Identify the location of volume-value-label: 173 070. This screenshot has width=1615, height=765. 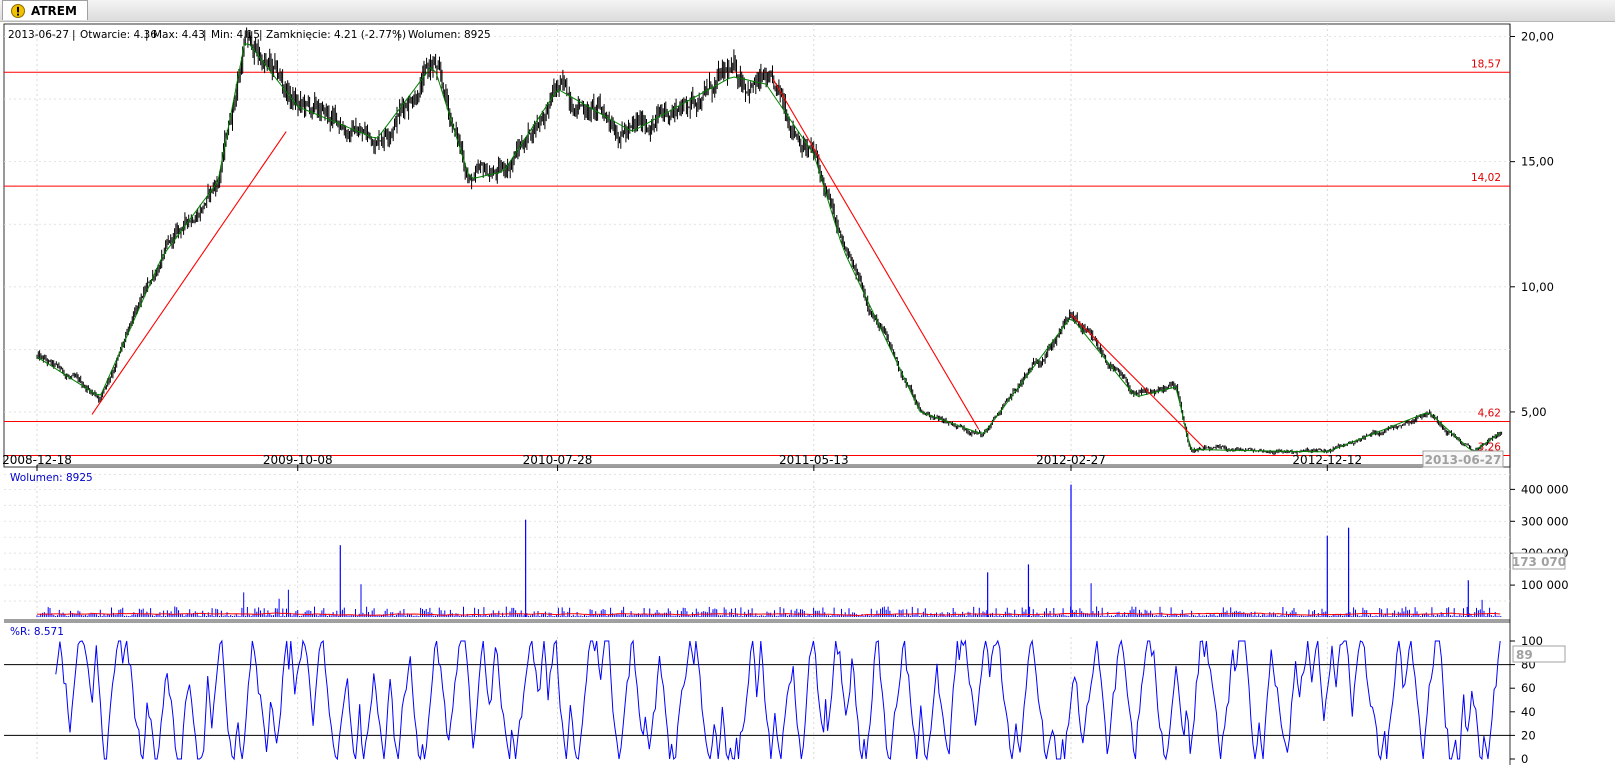
(1539, 562).